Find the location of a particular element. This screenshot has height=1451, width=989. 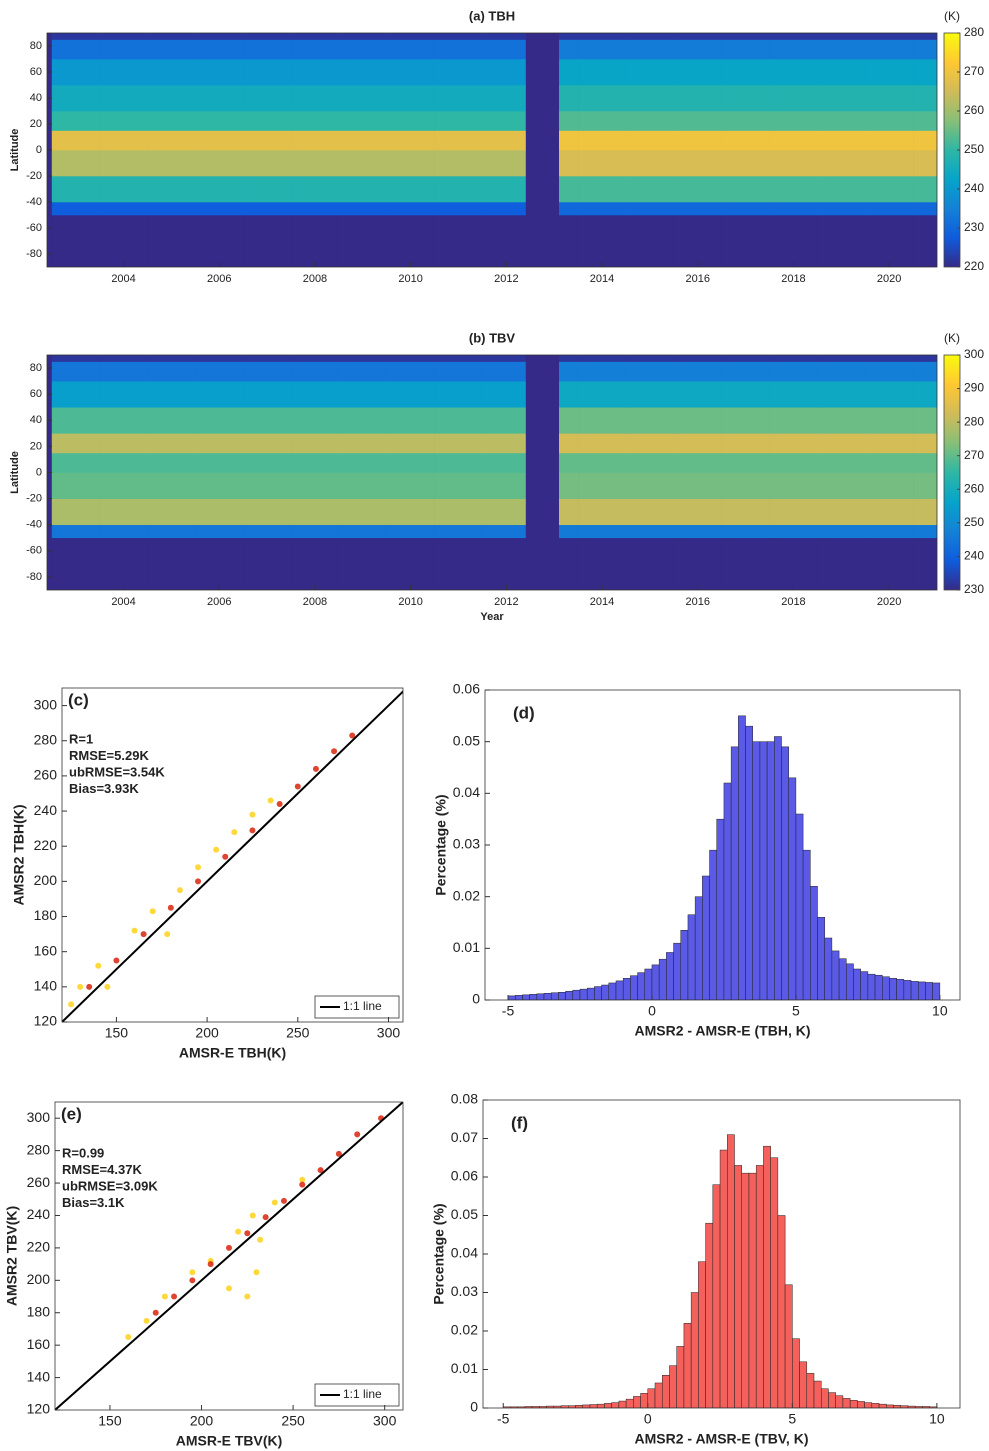

y-tick-label: 0.05 is located at coordinates (466, 740).